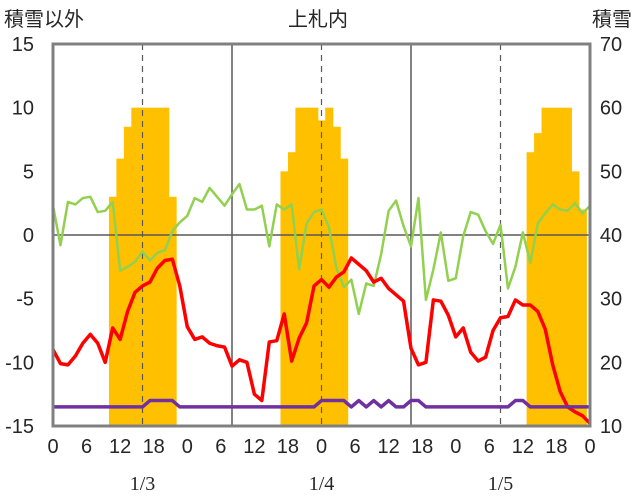 The image size is (636, 501). What do you see at coordinates (611, 300) in the screenshot?
I see `right-tick-label: 30` at bounding box center [611, 300].